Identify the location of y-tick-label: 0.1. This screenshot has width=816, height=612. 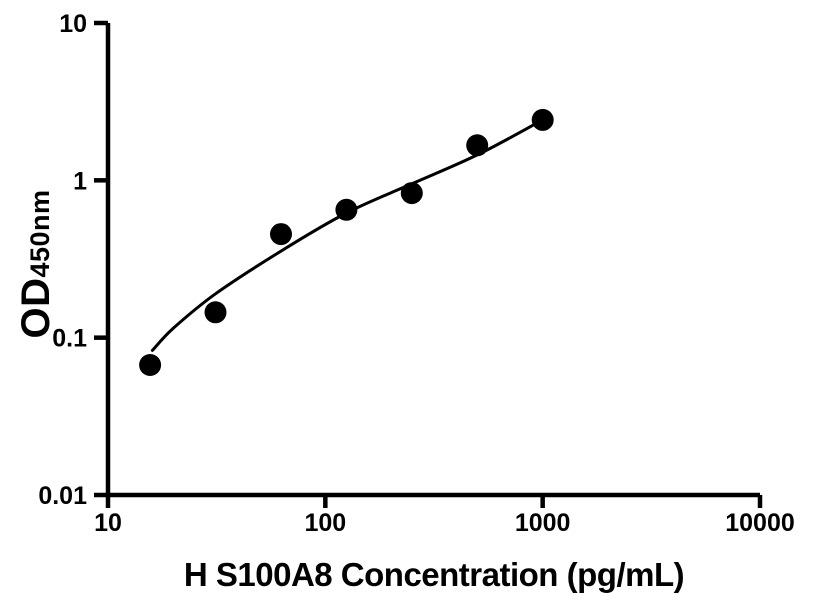
(69, 339).